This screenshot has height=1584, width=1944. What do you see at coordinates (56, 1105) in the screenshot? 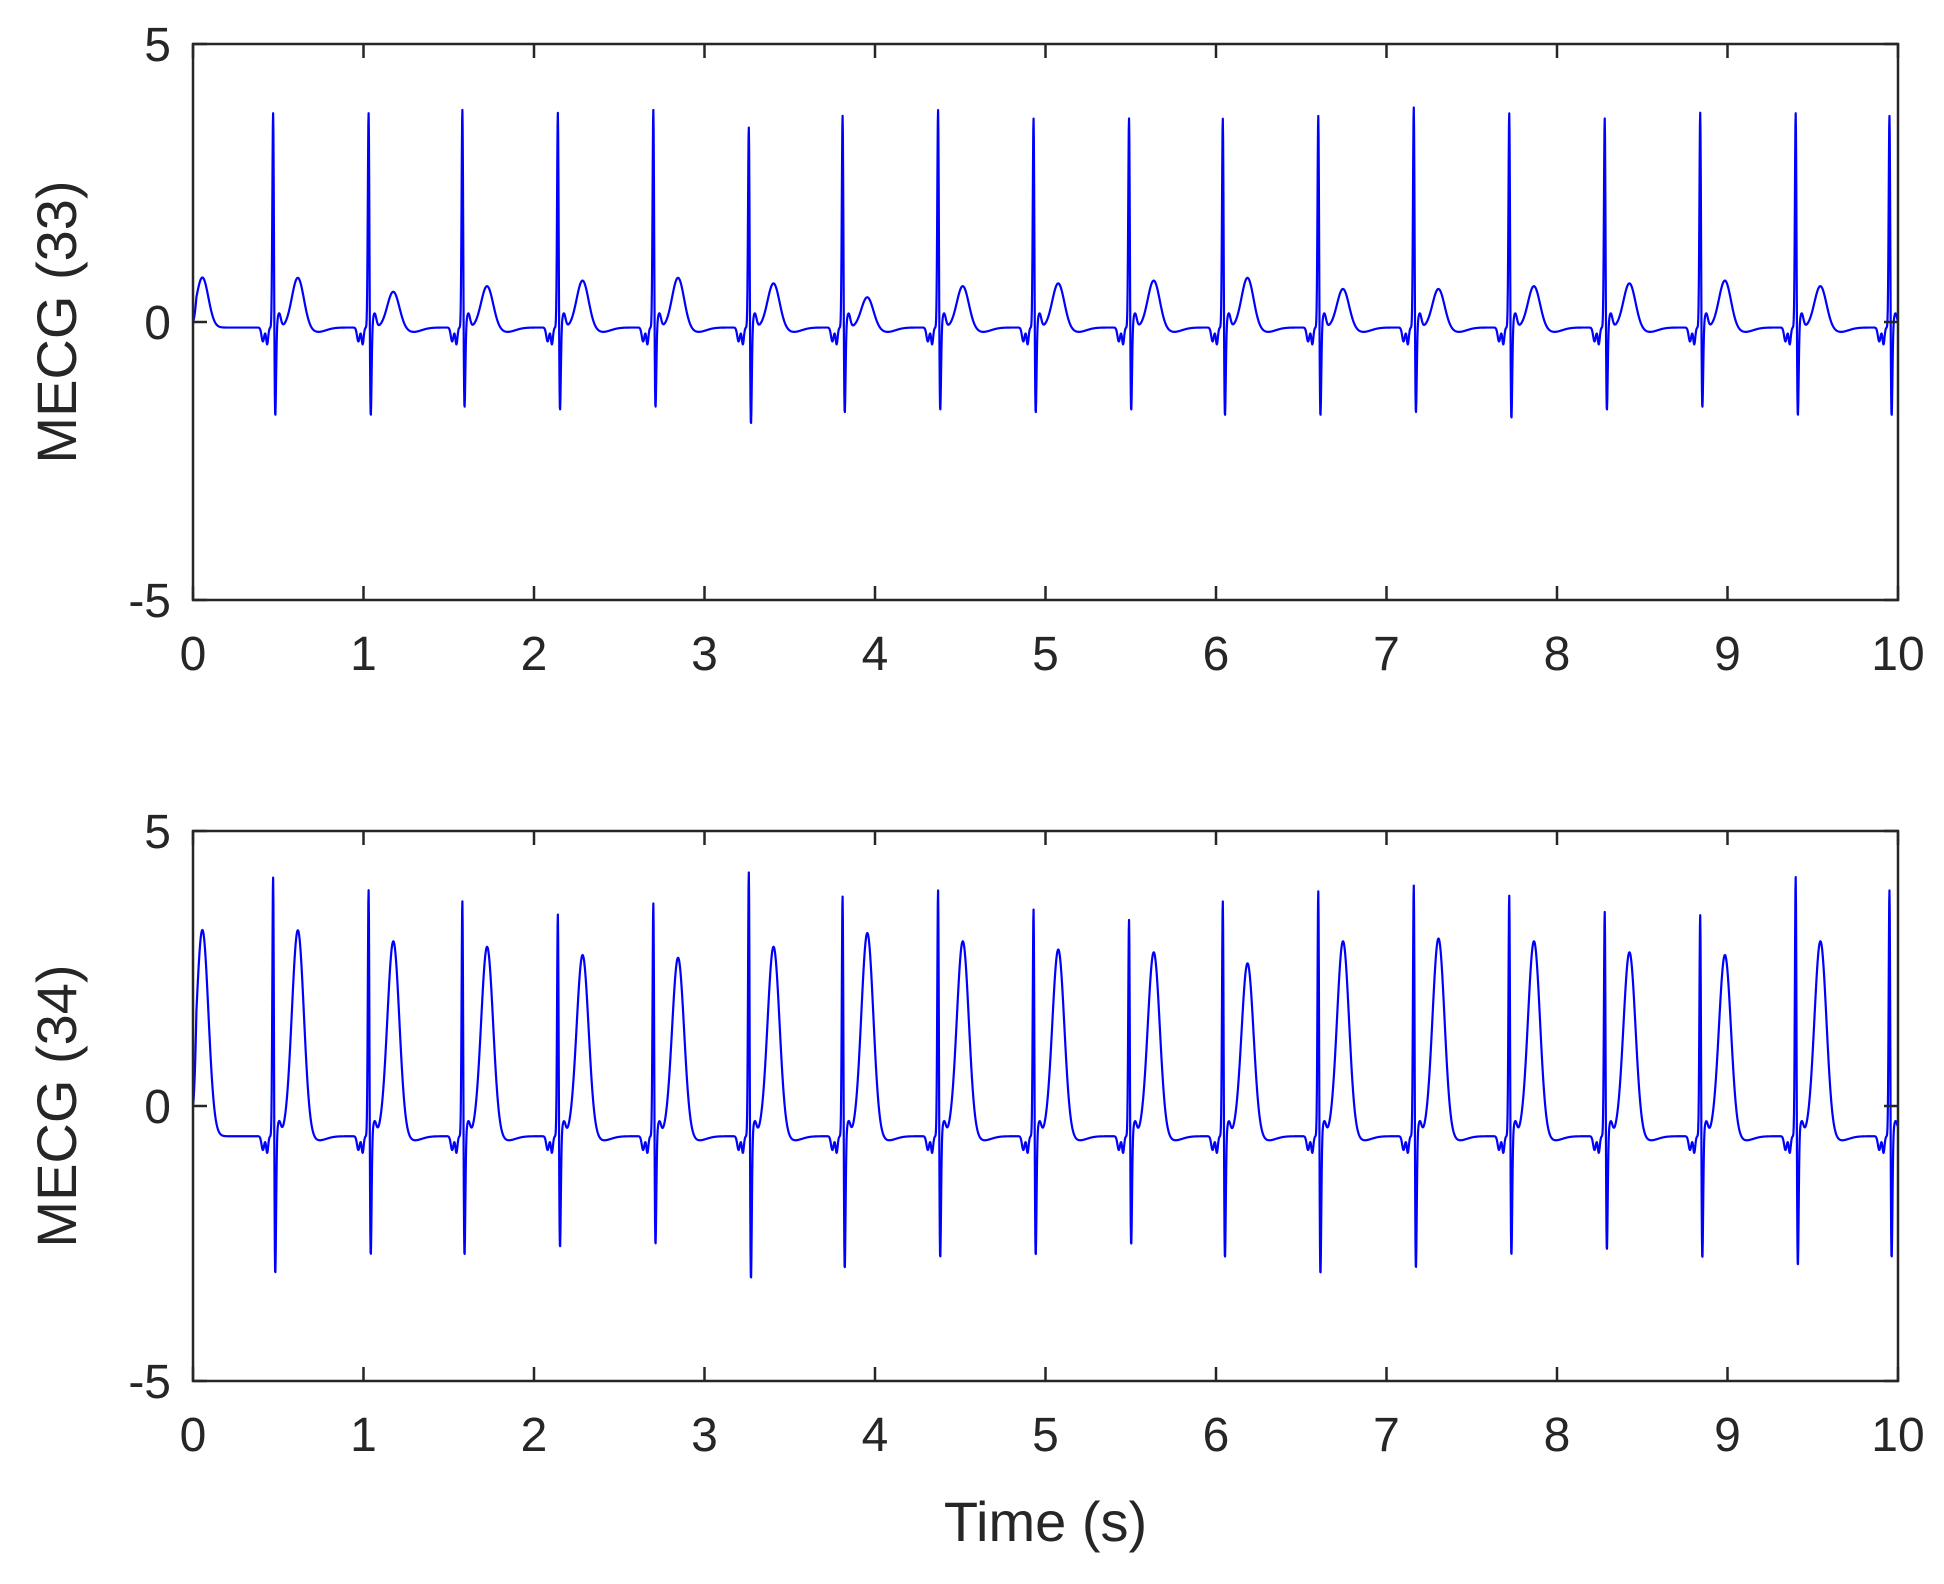
I see `y-axis-label: MECG (34)` at bounding box center [56, 1105].